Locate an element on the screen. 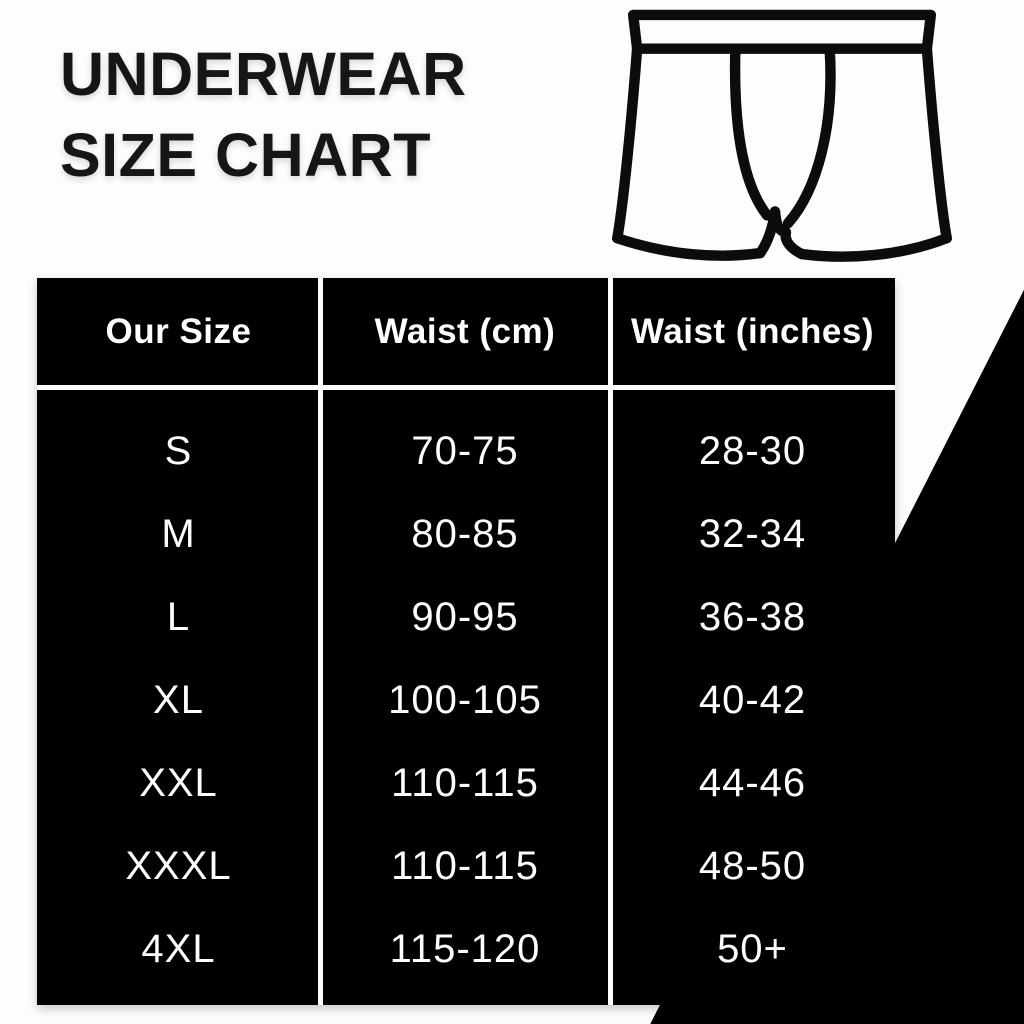 The height and width of the screenshot is (1024, 1024). cell-waist-cm: 80-85 is located at coordinates (465, 534).